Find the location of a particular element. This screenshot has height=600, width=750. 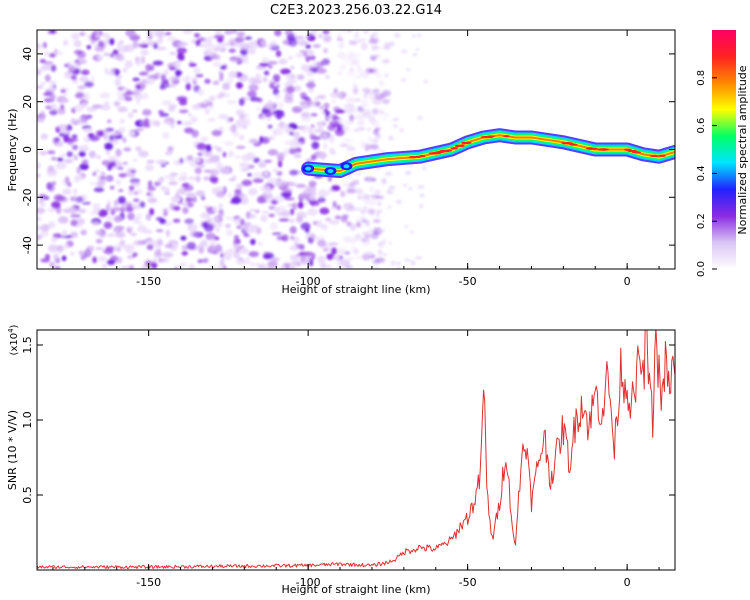

spectrogram-x-tick-label: -150 is located at coordinates (148, 281).